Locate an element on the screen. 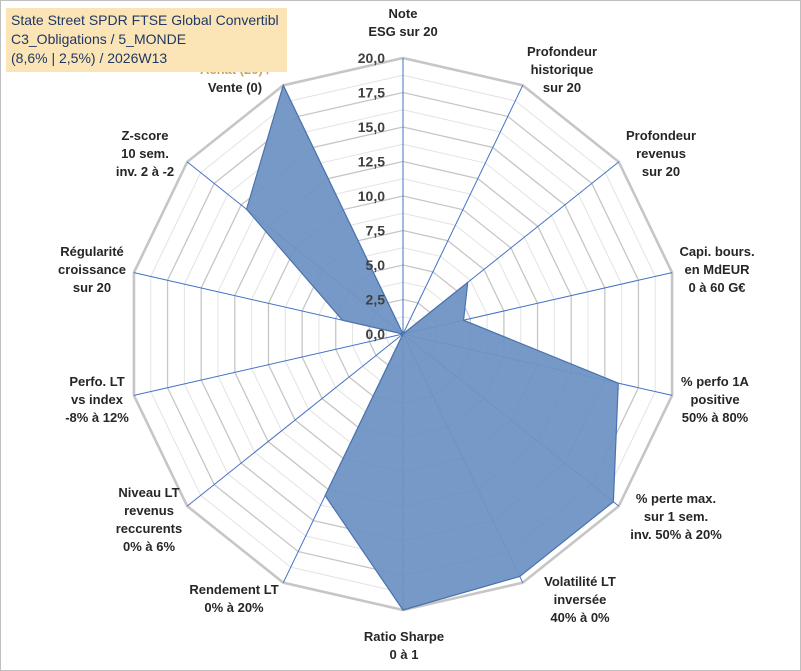 The width and height of the screenshot is (801, 671). axis-label: Volatilité LT inversée 40% à 0% is located at coordinates (580, 599).